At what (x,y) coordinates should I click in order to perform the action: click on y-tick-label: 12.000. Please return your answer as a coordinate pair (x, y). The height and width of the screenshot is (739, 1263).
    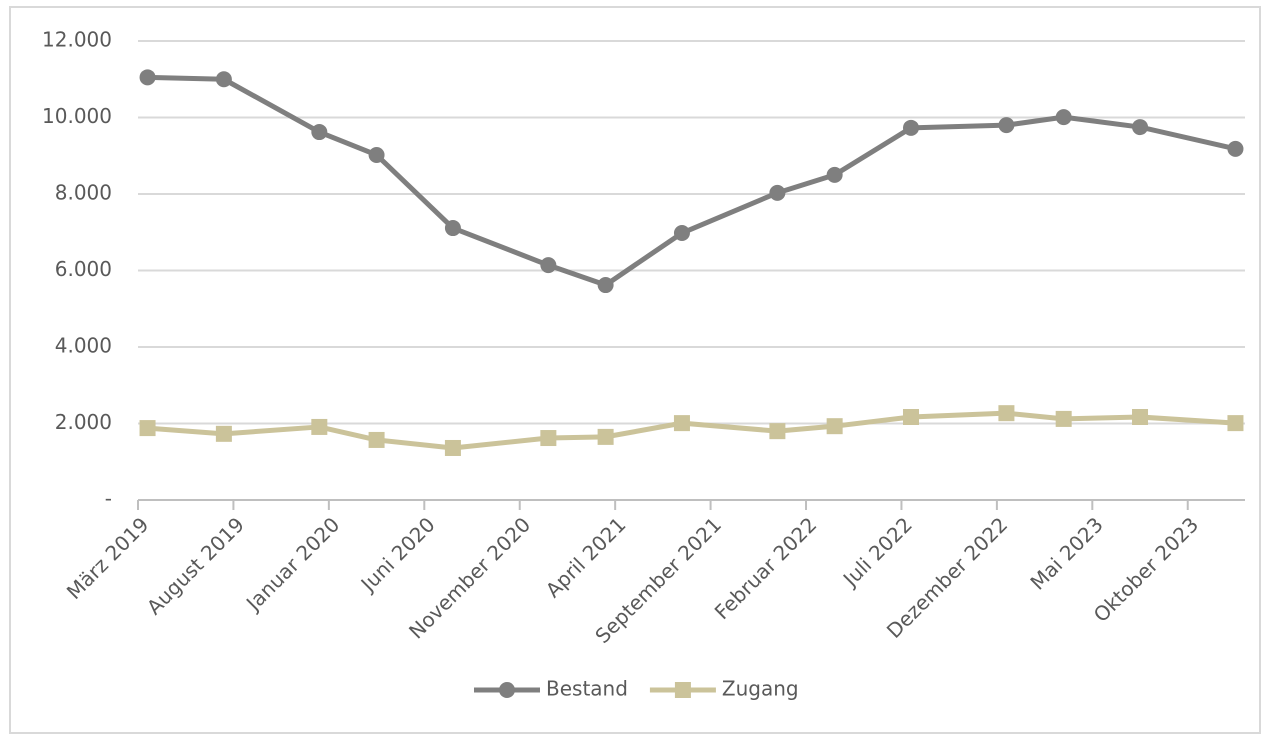
    Looking at the image, I should click on (77, 40).